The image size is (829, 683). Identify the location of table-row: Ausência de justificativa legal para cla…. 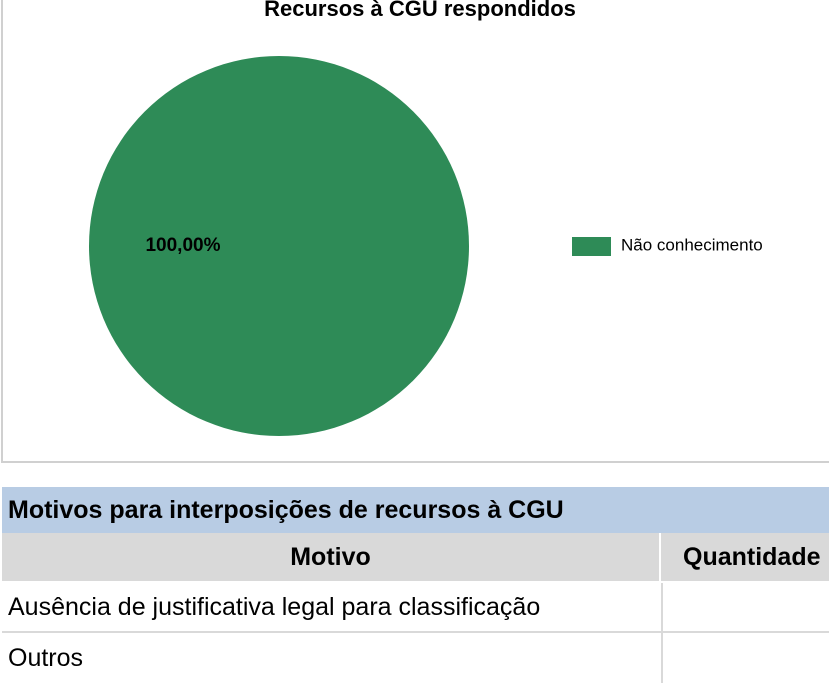
(415, 608).